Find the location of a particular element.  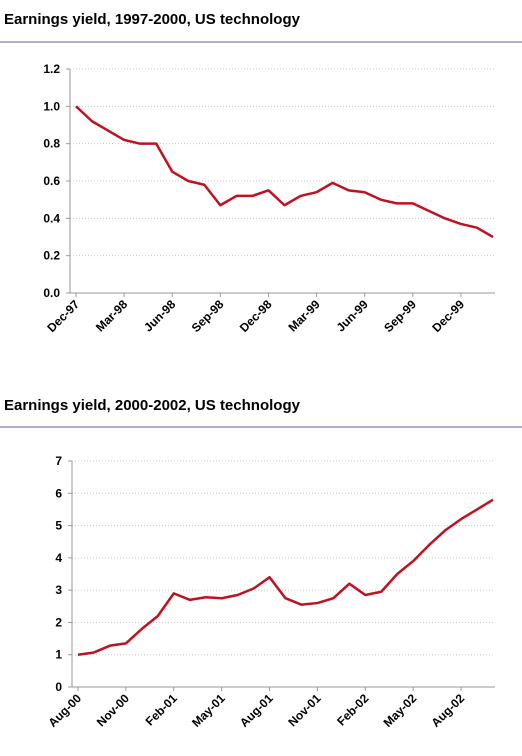

x-tick-label: Feb-02 is located at coordinates (352, 709).